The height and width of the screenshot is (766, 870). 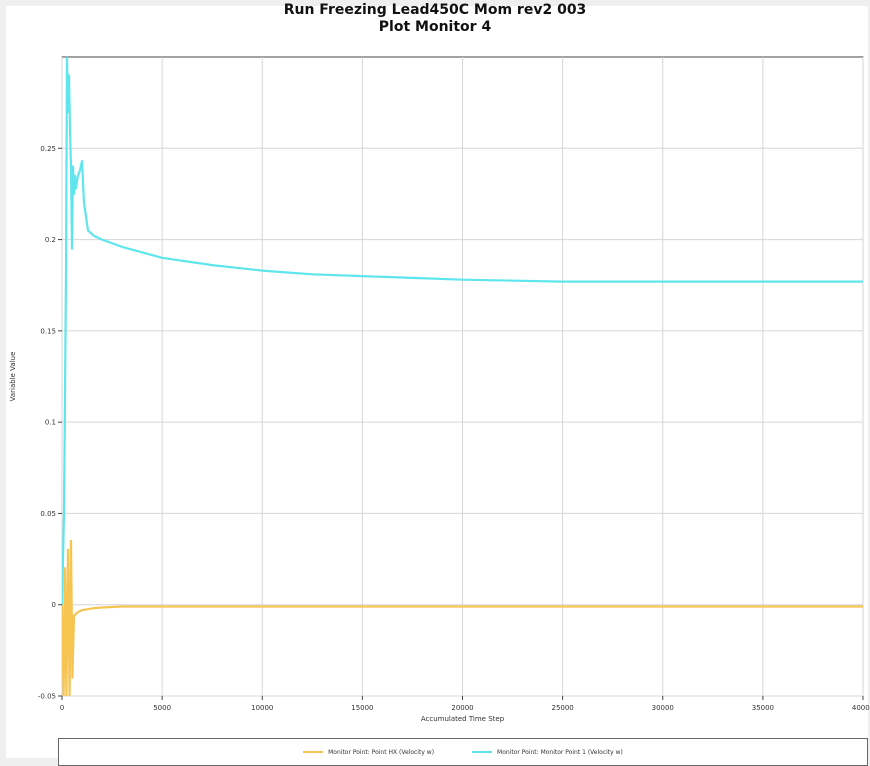 I want to click on x-tick-label: 15000, so click(x=362, y=708).